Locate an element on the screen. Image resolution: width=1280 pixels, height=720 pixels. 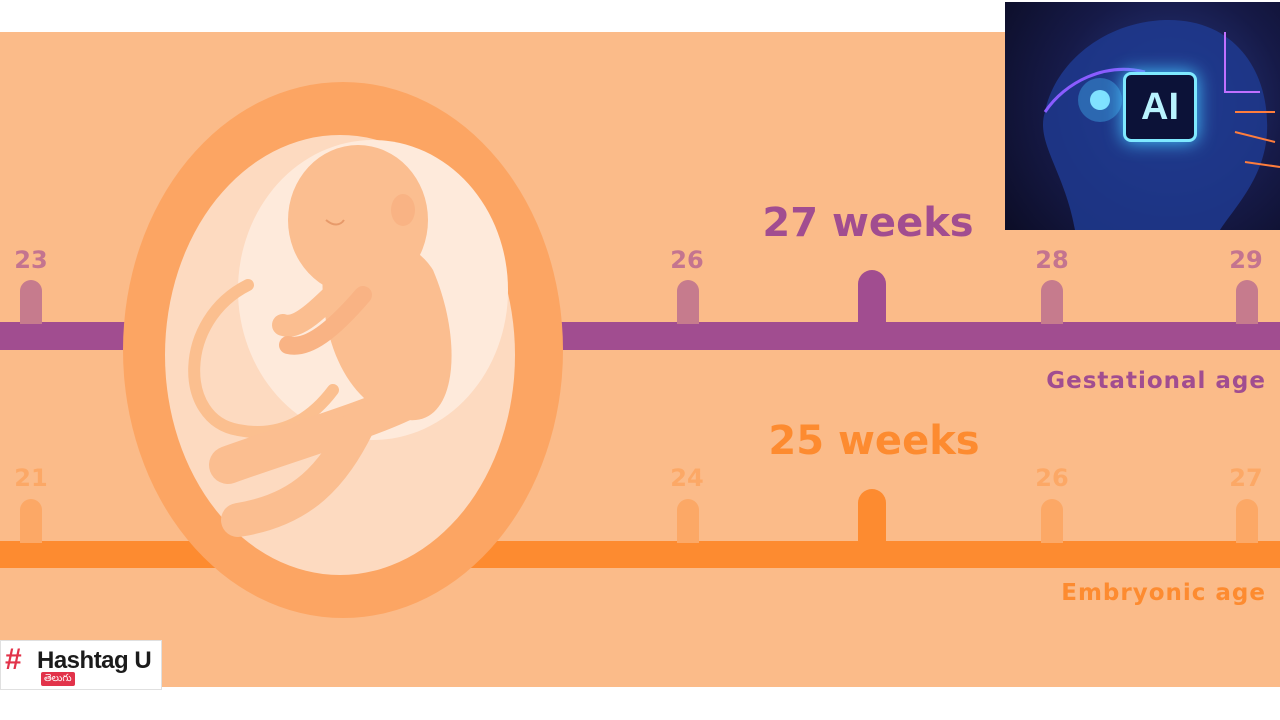
logo-brand-name: Hashtag U is located at coordinates (94, 660).